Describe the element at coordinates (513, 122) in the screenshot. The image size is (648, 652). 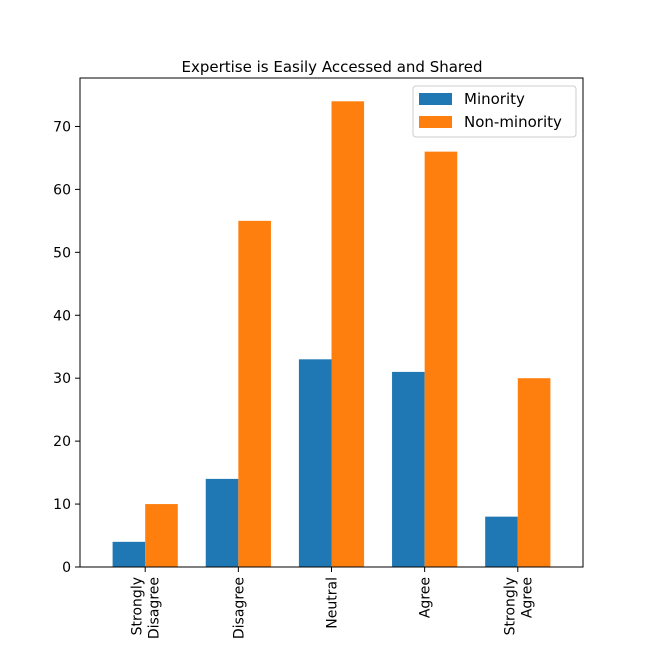
I see `legend-label: Non-minority` at that location.